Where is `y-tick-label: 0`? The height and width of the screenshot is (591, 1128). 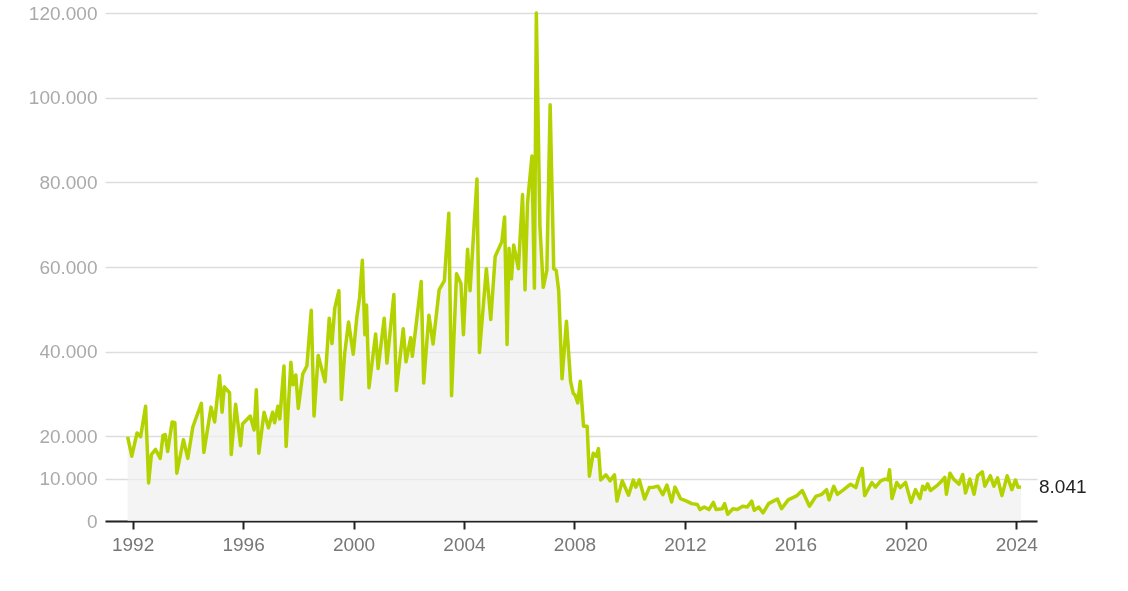 y-tick-label: 0 is located at coordinates (92, 521).